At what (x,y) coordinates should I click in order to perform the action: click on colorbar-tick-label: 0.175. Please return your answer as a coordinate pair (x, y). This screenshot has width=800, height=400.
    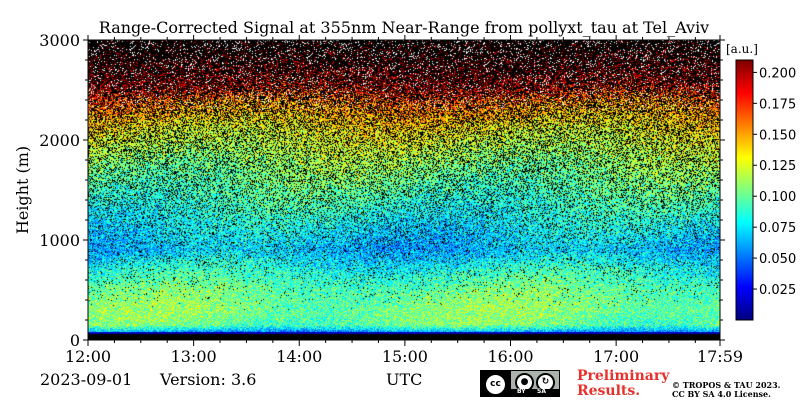
    Looking at the image, I should click on (777, 104).